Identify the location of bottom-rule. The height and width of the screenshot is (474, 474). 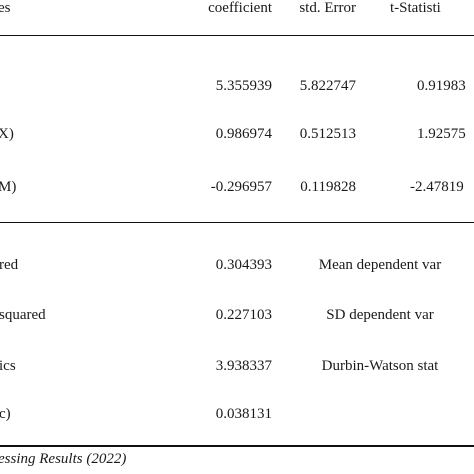
(237, 446).